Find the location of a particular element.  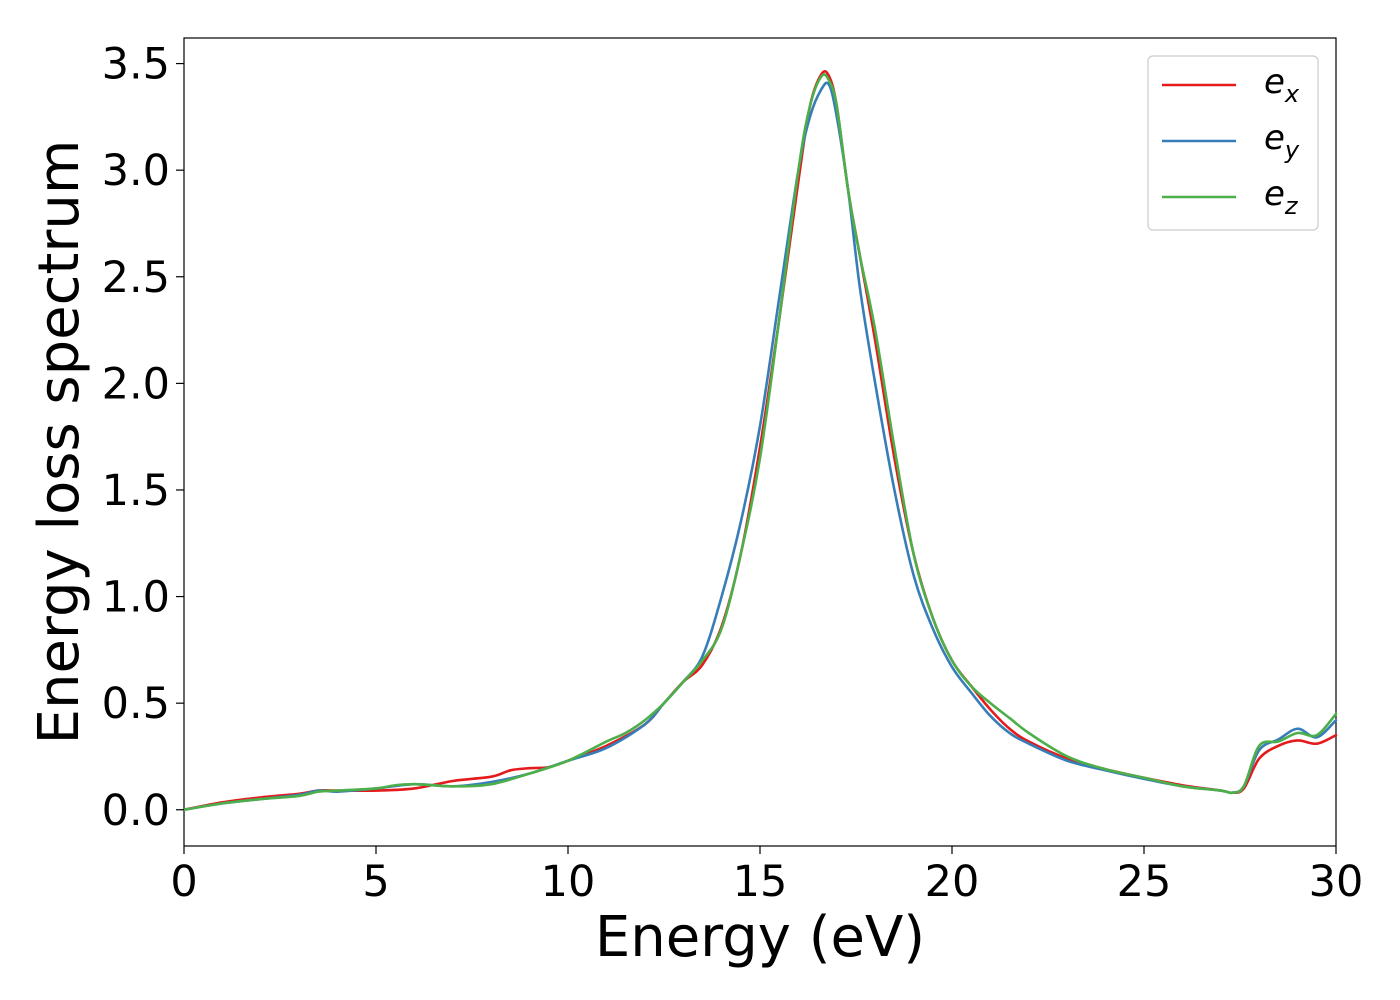

legend-box is located at coordinates (1233, 143).